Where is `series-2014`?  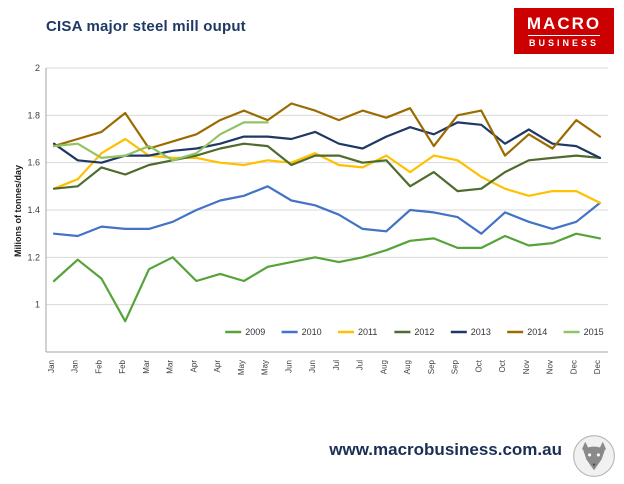
series-2014 is located at coordinates (327, 129).